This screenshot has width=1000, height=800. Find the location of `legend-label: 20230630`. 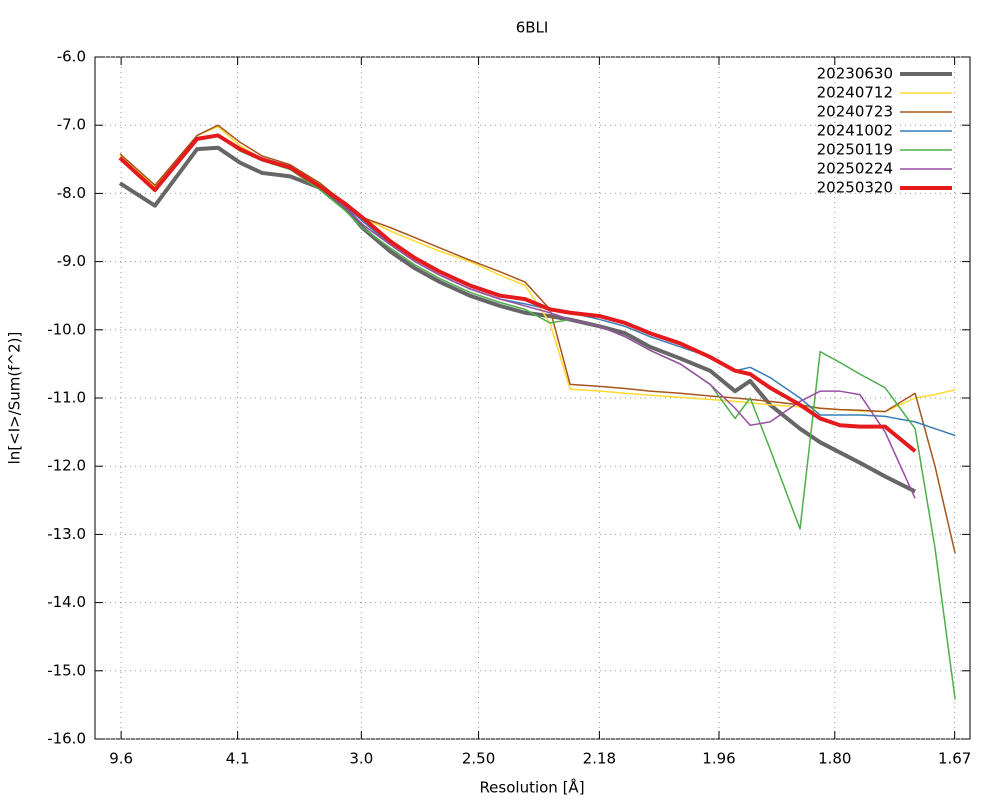

legend-label: 20230630 is located at coordinates (855, 74).